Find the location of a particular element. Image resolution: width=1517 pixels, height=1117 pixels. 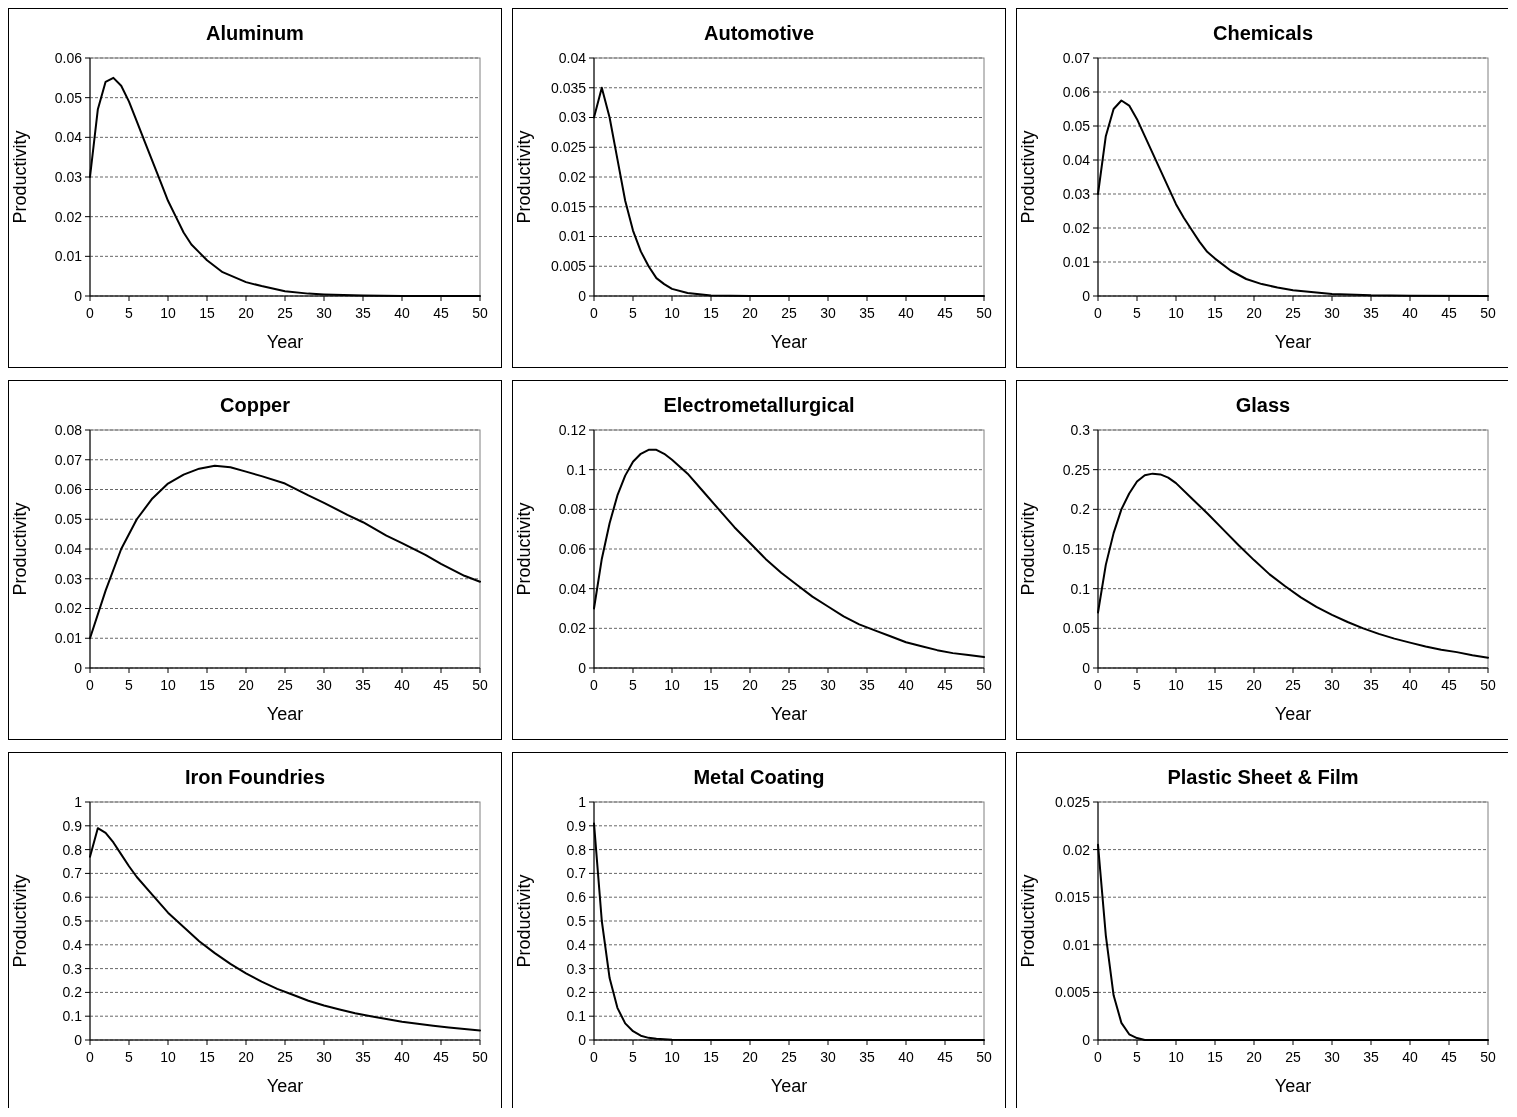

y-tick-label: 0.005 is located at coordinates (568, 266).